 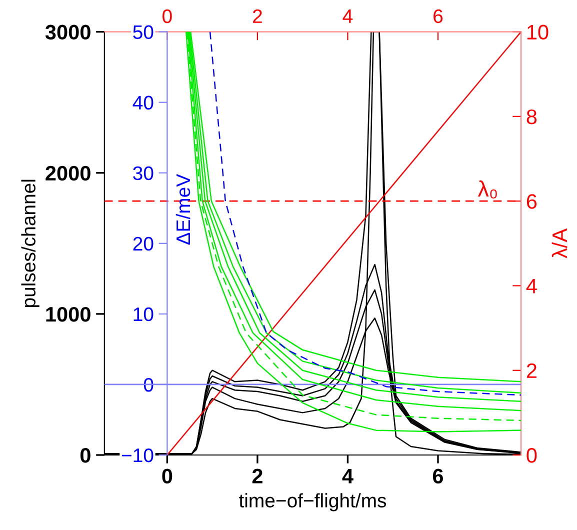 What do you see at coordinates (68, 314) in the screenshot?
I see `y-tick-label: 1000` at bounding box center [68, 314].